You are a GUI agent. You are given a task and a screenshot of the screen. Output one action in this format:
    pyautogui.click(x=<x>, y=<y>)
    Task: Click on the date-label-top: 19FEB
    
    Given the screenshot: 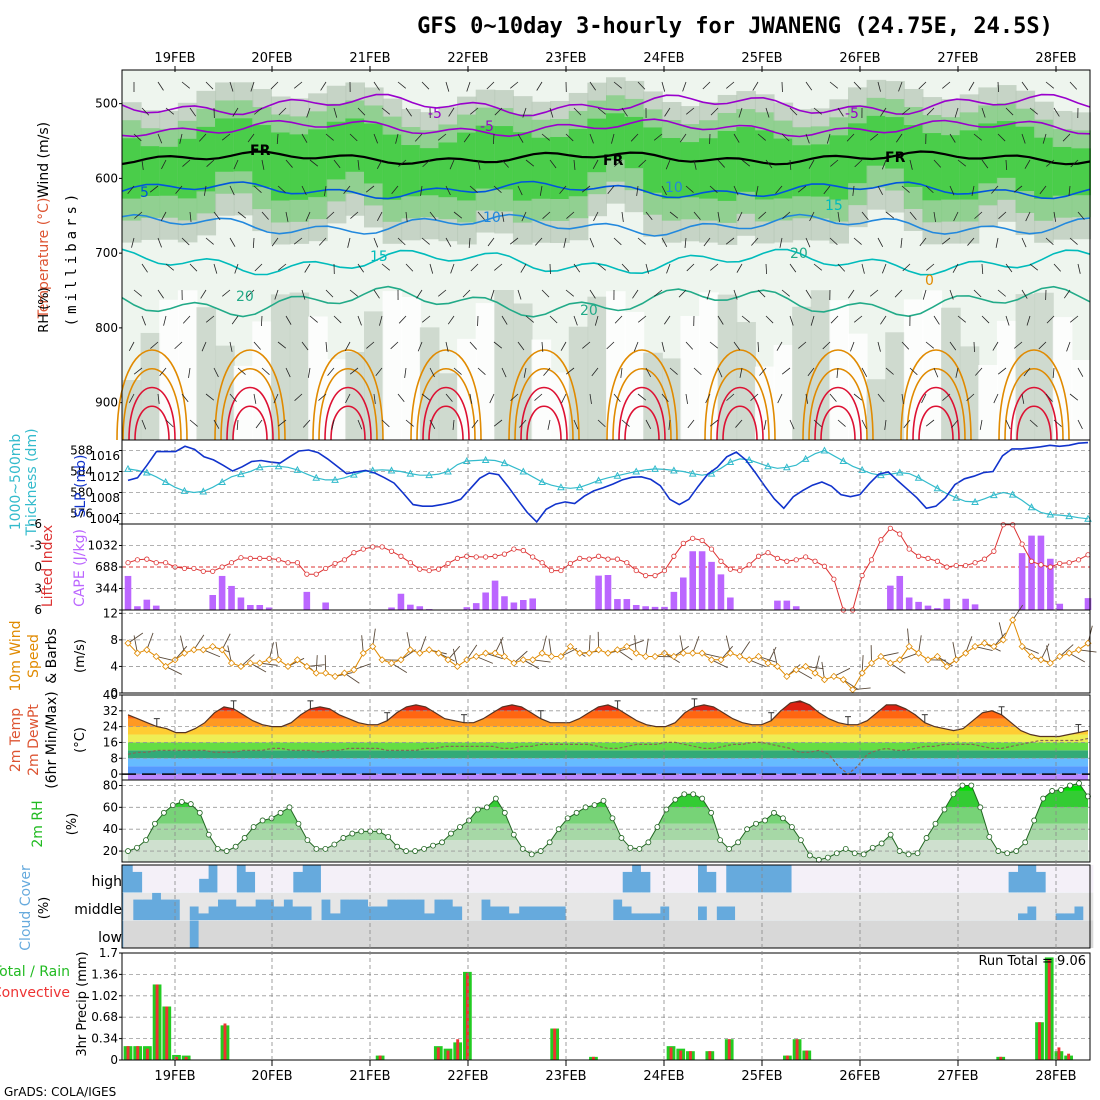 What is the action you would take?
    pyautogui.click(x=174, y=58)
    